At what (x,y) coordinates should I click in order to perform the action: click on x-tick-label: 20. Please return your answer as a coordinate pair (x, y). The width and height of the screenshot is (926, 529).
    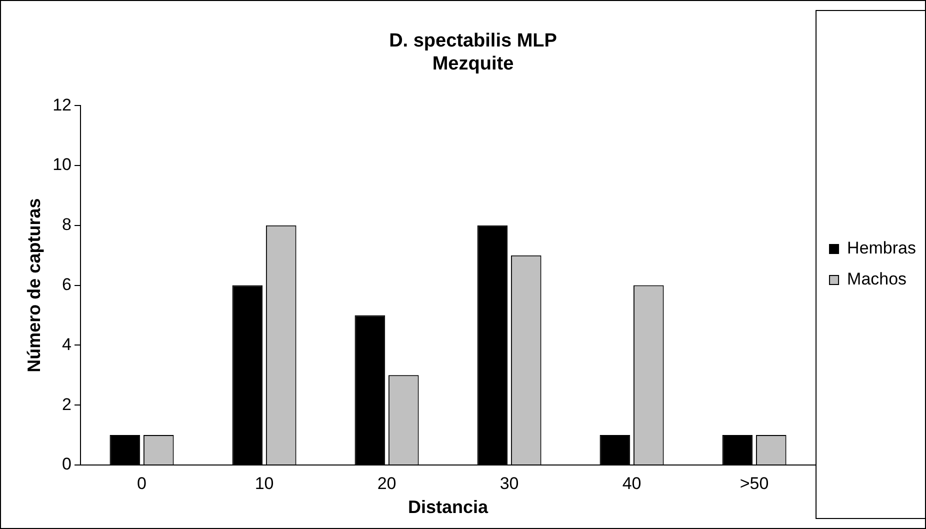
    Looking at the image, I should click on (386, 483).